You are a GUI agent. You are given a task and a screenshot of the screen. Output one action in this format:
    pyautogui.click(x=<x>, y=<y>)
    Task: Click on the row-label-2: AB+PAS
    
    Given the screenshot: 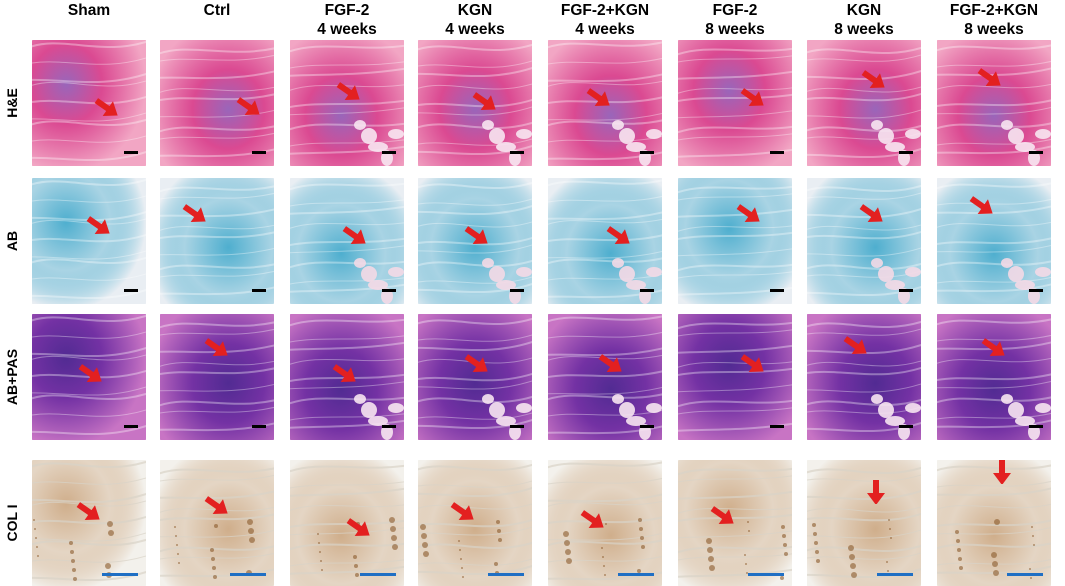 What is the action you would take?
    pyautogui.click(x=12, y=377)
    